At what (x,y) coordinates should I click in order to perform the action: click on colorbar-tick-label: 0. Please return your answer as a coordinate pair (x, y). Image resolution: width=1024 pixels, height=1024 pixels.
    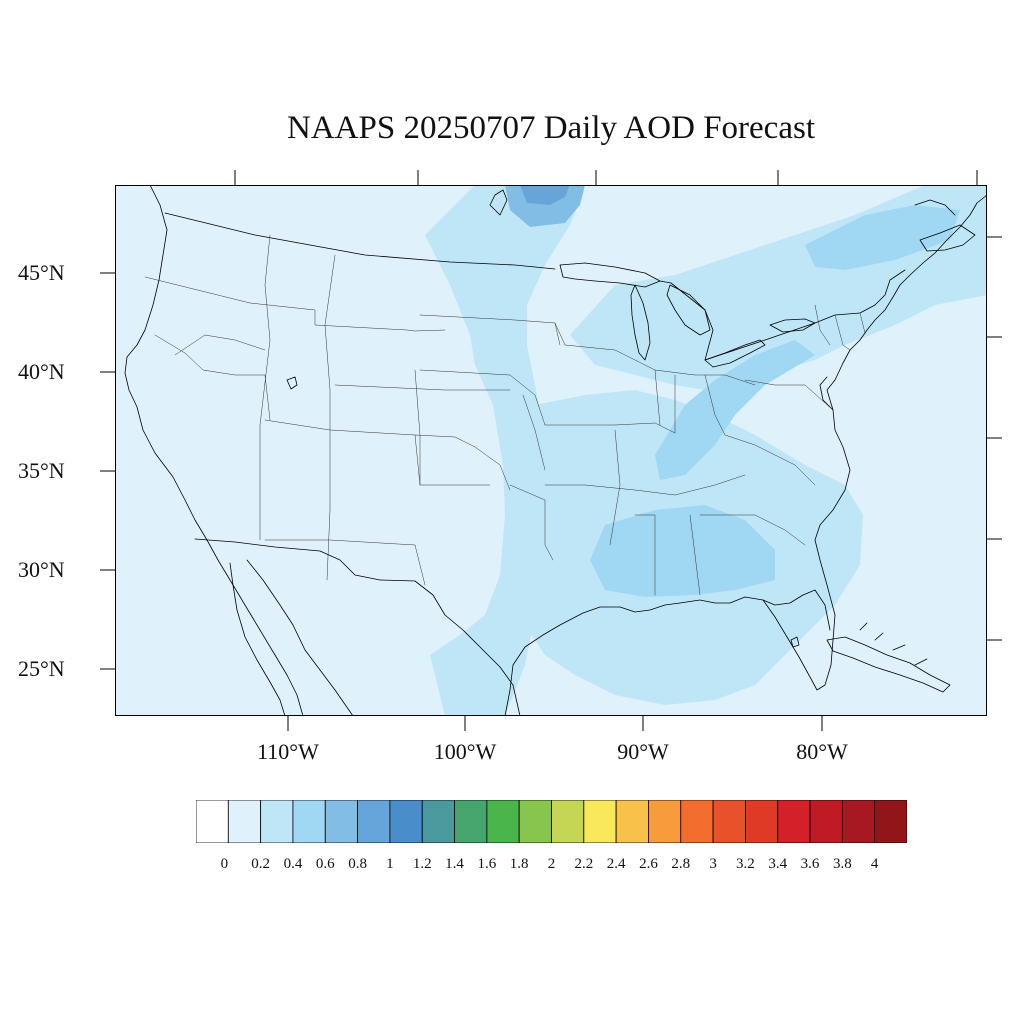
    Looking at the image, I should click on (224, 864).